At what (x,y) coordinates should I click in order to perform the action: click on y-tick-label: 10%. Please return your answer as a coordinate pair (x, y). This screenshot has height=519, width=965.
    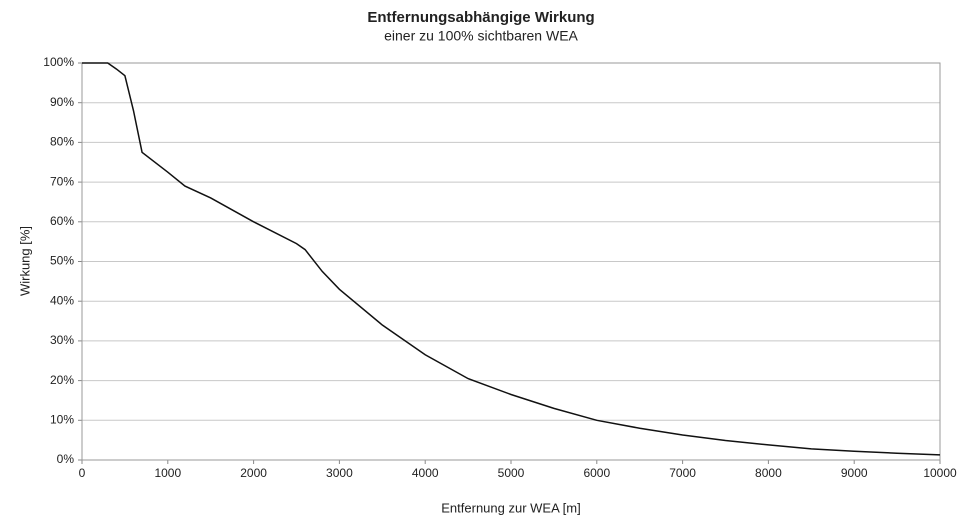
    Looking at the image, I should click on (62, 419).